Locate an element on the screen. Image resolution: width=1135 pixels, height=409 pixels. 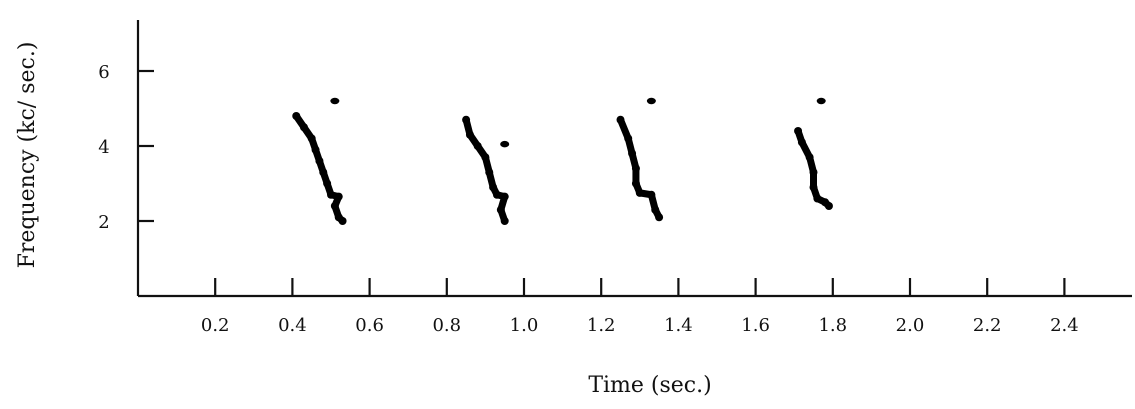
x-tick-label-11: 2.4 is located at coordinates (1064, 325).